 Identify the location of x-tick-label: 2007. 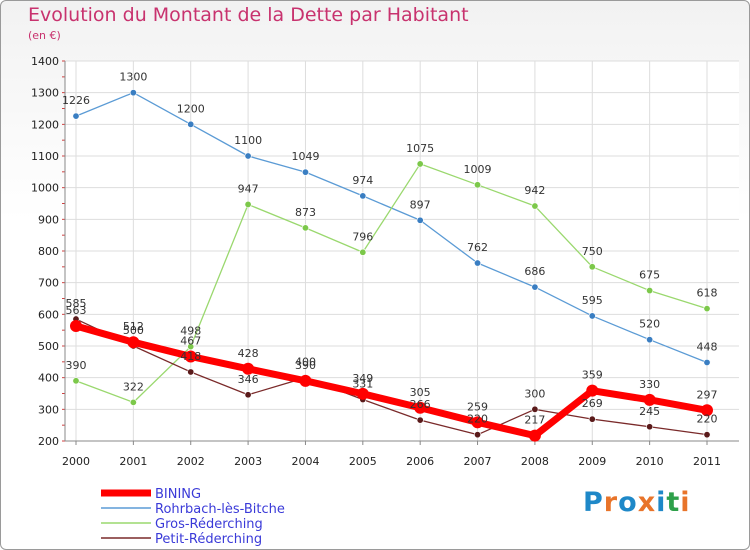
(478, 461).